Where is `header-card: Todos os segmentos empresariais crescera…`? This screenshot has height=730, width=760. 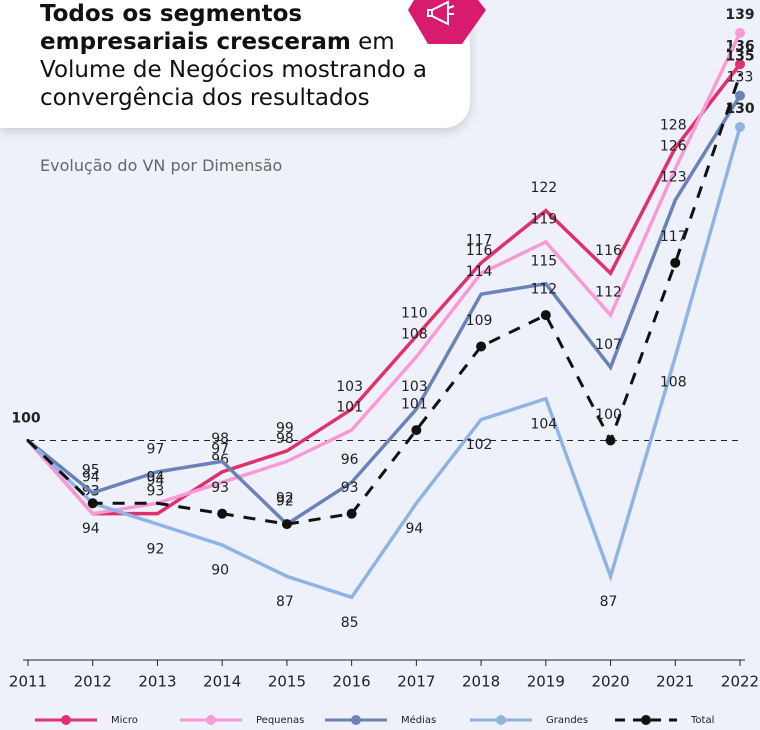
header-card: Todos os segmentos empresariais crescera… is located at coordinates (235, 64).